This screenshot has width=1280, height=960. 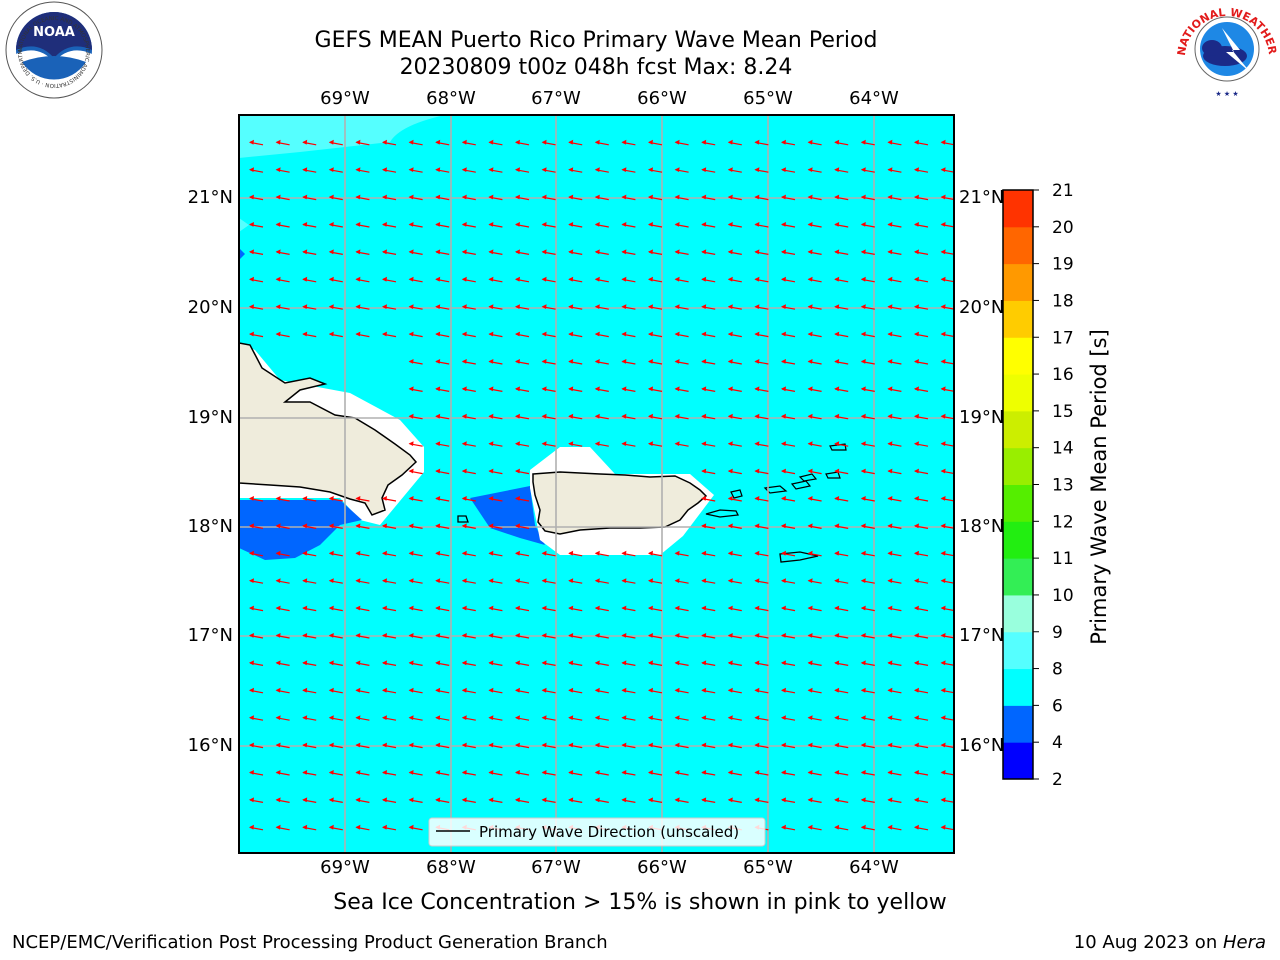 What do you see at coordinates (210, 635) in the screenshot?
I see `lat-label-left: 17°N` at bounding box center [210, 635].